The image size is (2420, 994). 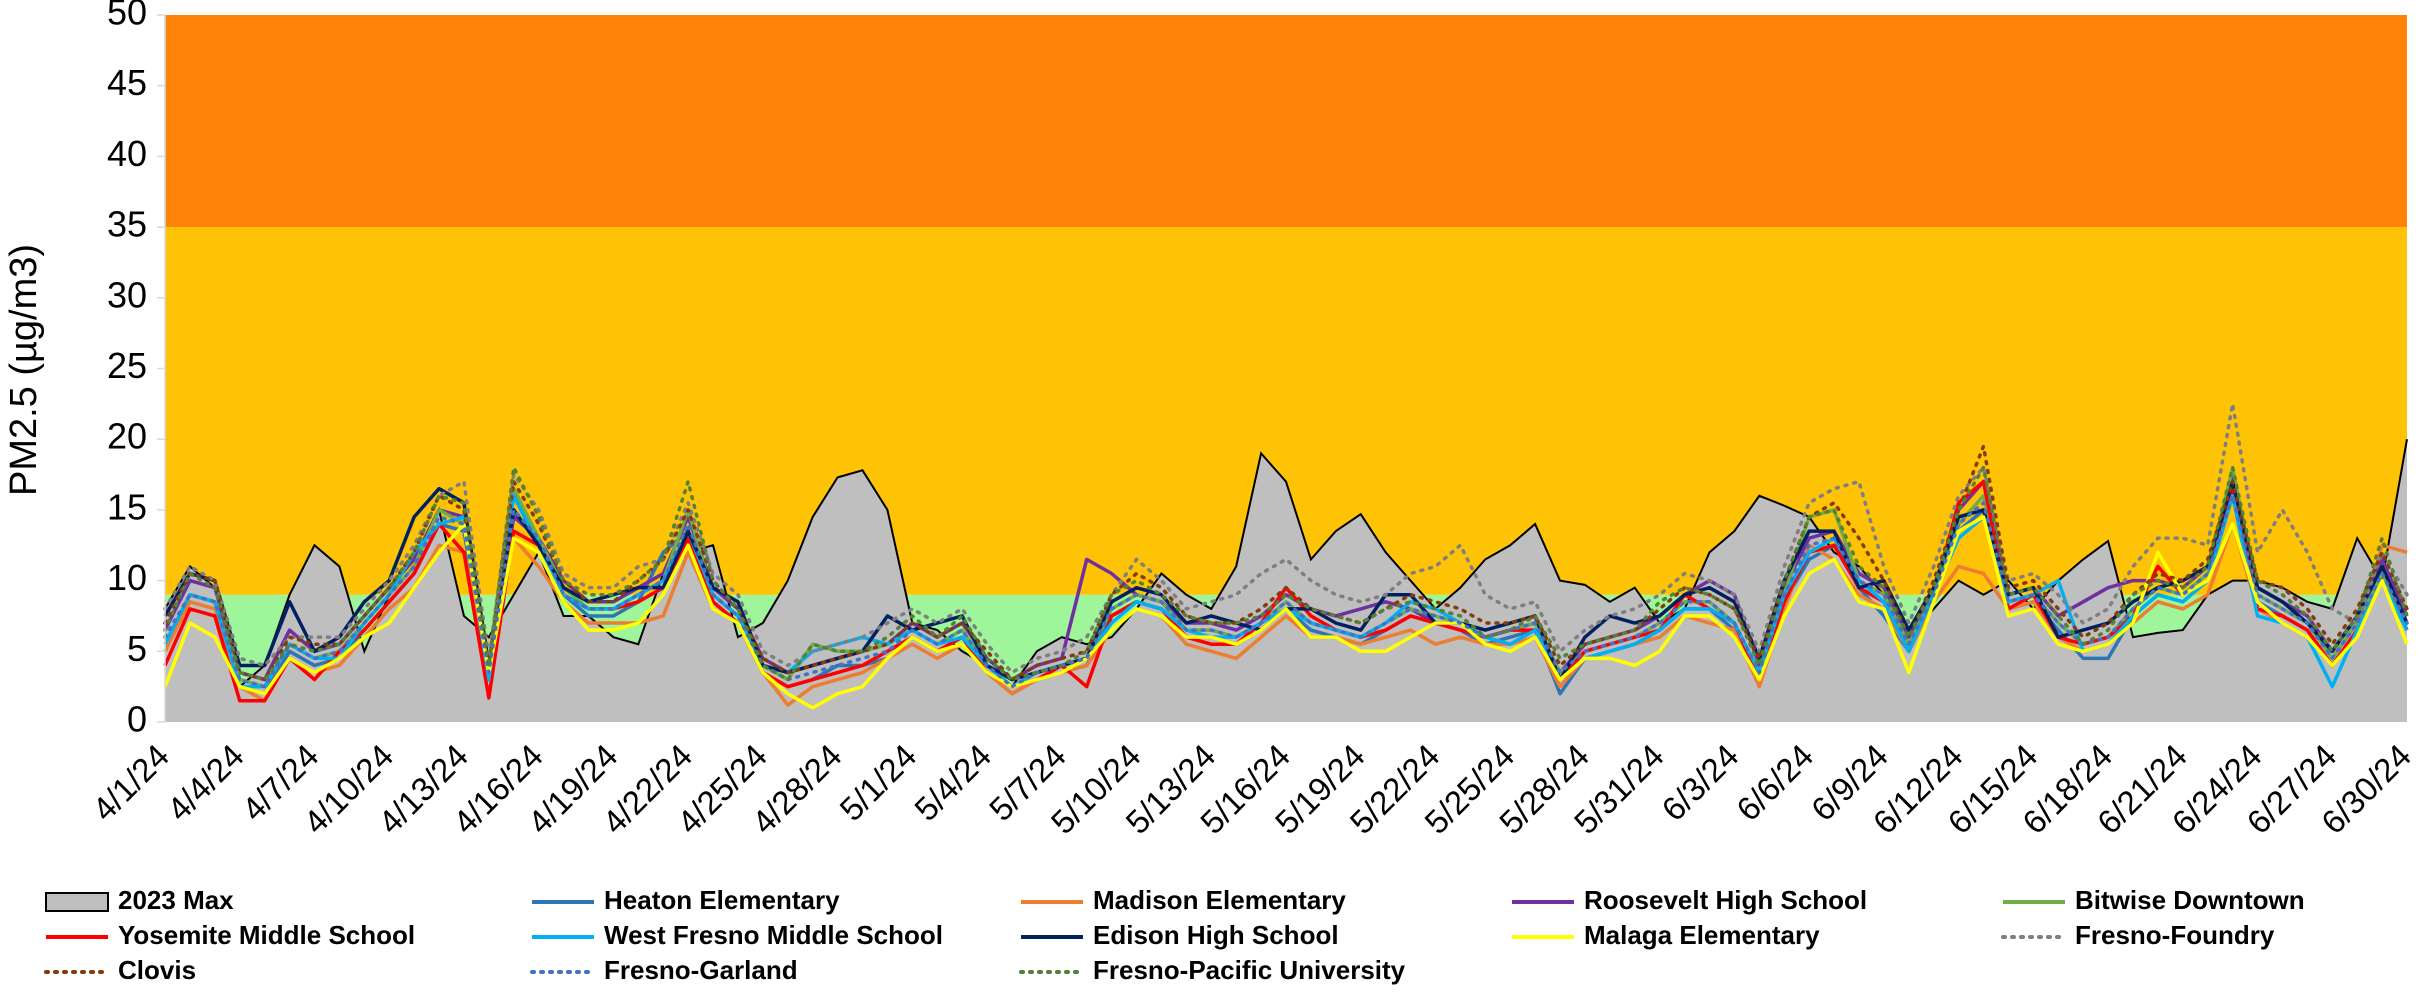 What do you see at coordinates (722, 900) in the screenshot?
I see `legend-label: Heaton Elementary` at bounding box center [722, 900].